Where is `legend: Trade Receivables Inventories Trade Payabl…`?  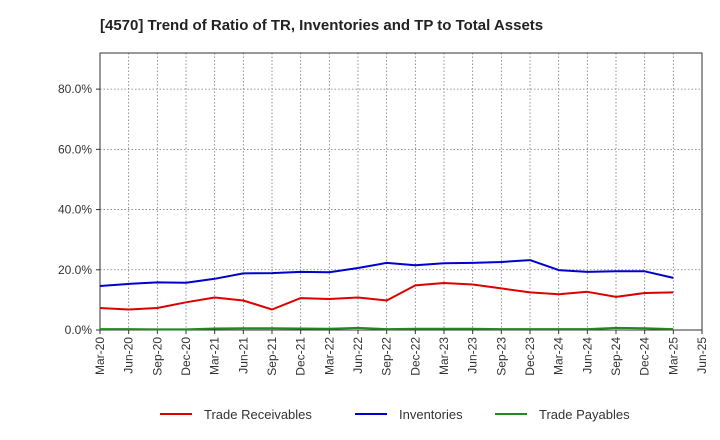 legend: Trade Receivables Inventories Trade Payabl… is located at coordinates (395, 414).